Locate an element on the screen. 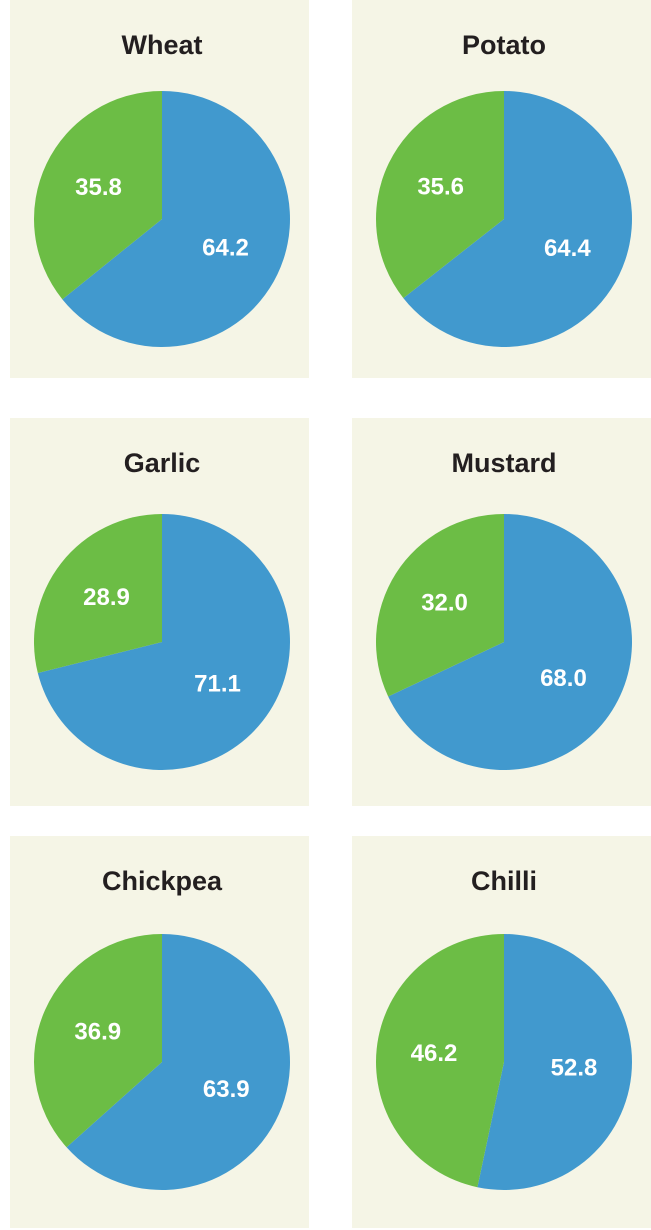 The image size is (651, 1230). chart-title: Wheat is located at coordinates (162, 45).